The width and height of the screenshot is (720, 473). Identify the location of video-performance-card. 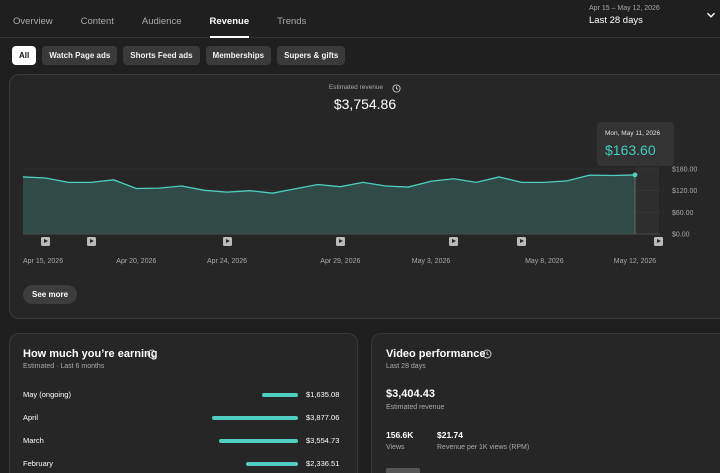
(545, 403).